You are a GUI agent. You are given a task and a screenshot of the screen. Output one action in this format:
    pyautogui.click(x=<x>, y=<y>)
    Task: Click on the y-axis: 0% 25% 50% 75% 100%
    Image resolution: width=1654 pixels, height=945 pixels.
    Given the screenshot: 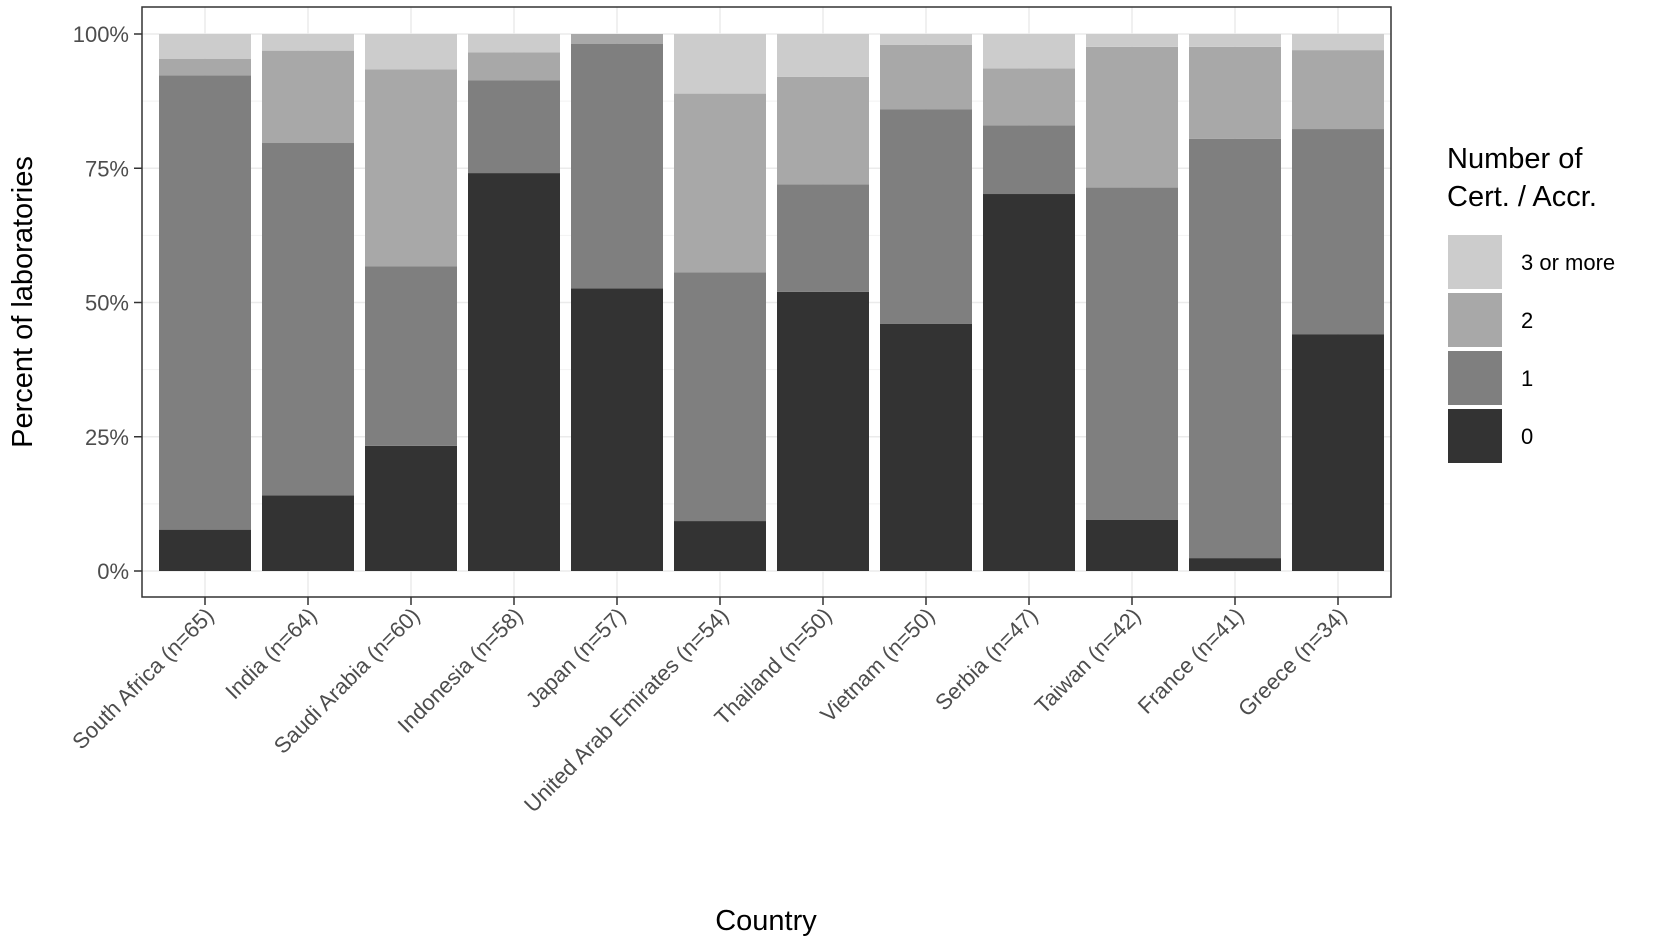 What is the action you would take?
    pyautogui.click(x=107, y=303)
    